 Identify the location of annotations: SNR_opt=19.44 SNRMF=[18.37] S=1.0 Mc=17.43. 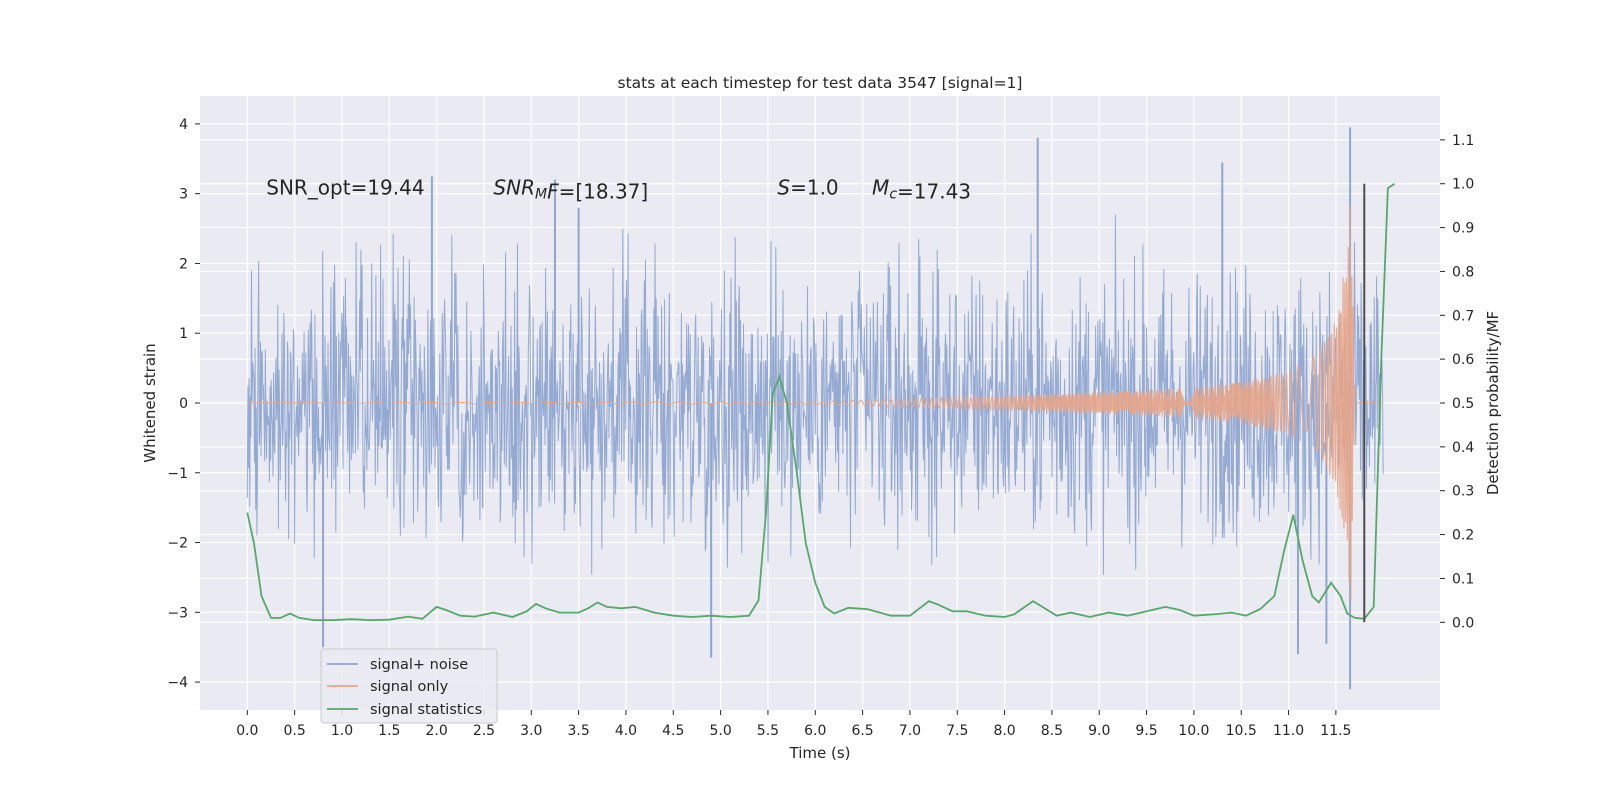
(618, 190).